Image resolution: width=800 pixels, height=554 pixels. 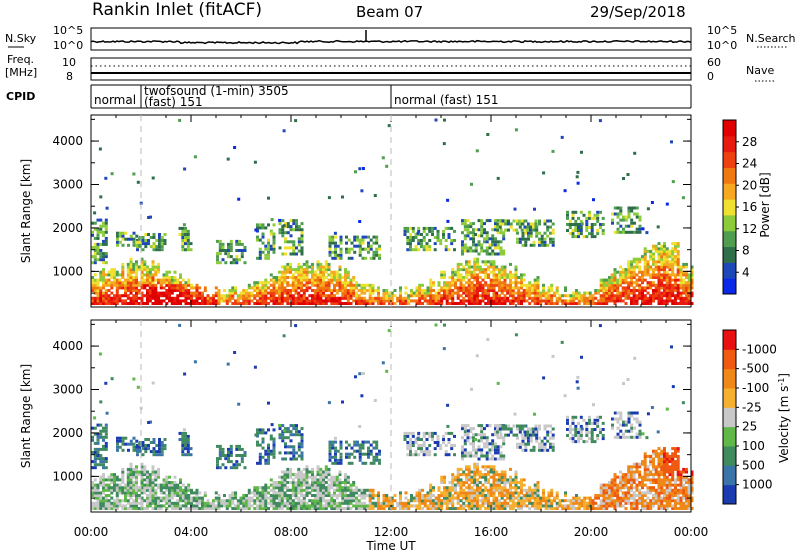 What do you see at coordinates (21, 72) in the screenshot?
I see `freq-label-2: [MHz]` at bounding box center [21, 72].